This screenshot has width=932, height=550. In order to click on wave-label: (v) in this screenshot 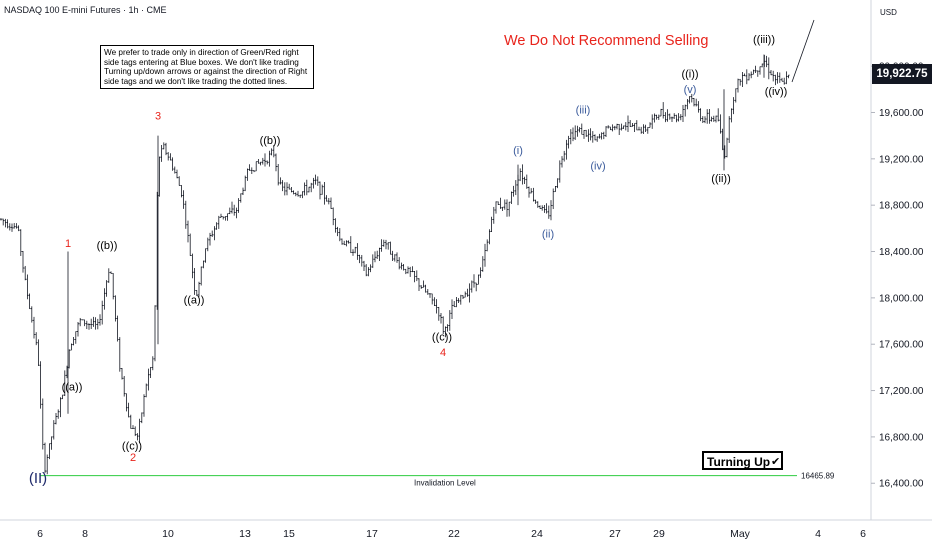, I will do `click(690, 90)`.